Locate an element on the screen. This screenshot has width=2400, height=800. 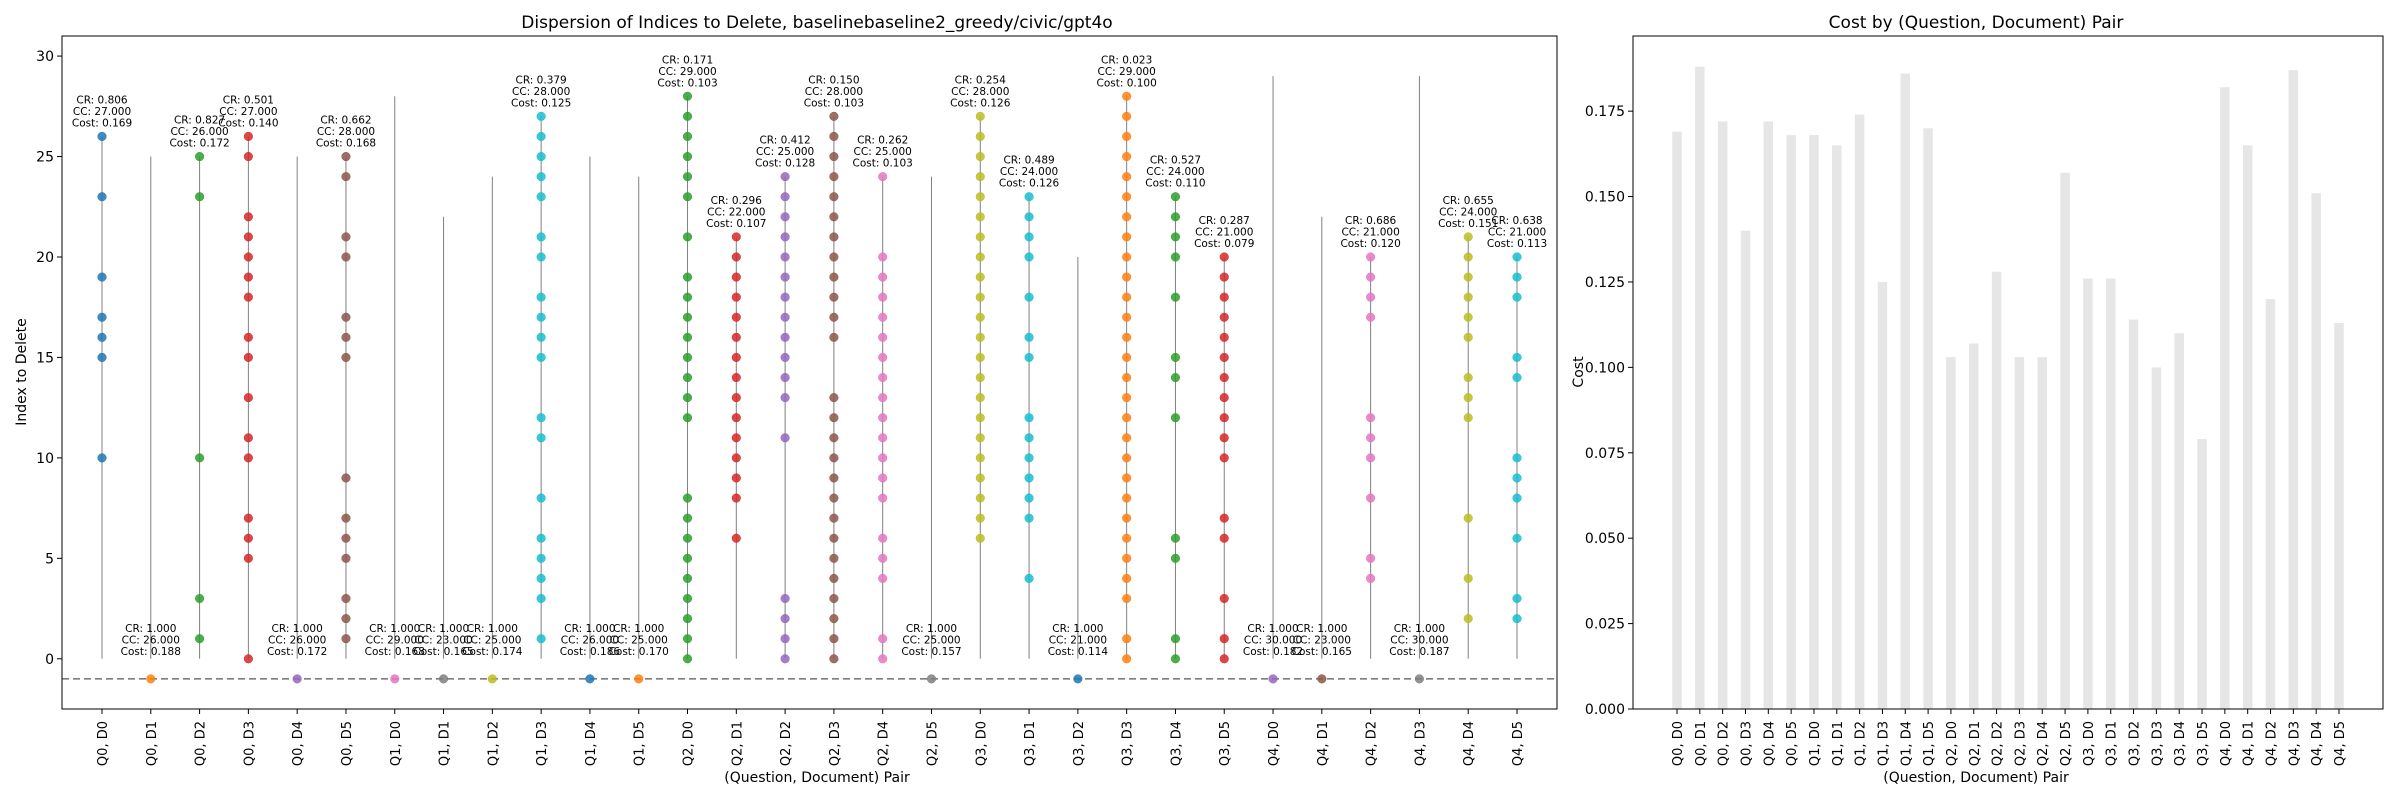
point-annotation: CR: 0.379 is located at coordinates (541, 80).